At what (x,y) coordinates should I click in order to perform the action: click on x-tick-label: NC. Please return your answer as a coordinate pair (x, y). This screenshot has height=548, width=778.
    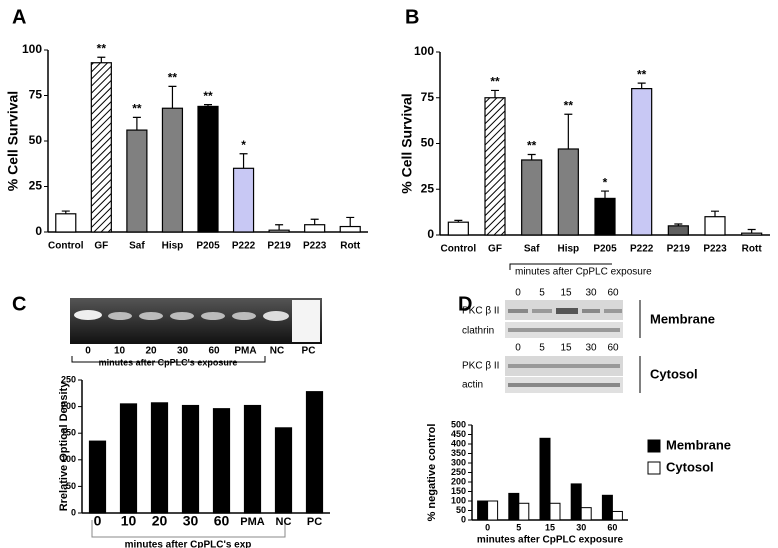
    Looking at the image, I should click on (284, 522).